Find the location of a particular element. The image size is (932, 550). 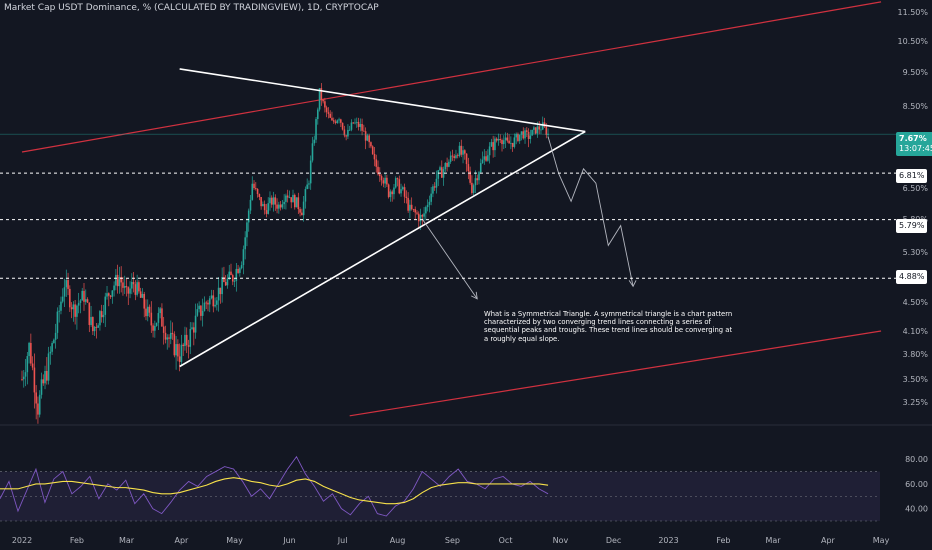

price-tick-label: 3.25% is located at coordinates (916, 402).